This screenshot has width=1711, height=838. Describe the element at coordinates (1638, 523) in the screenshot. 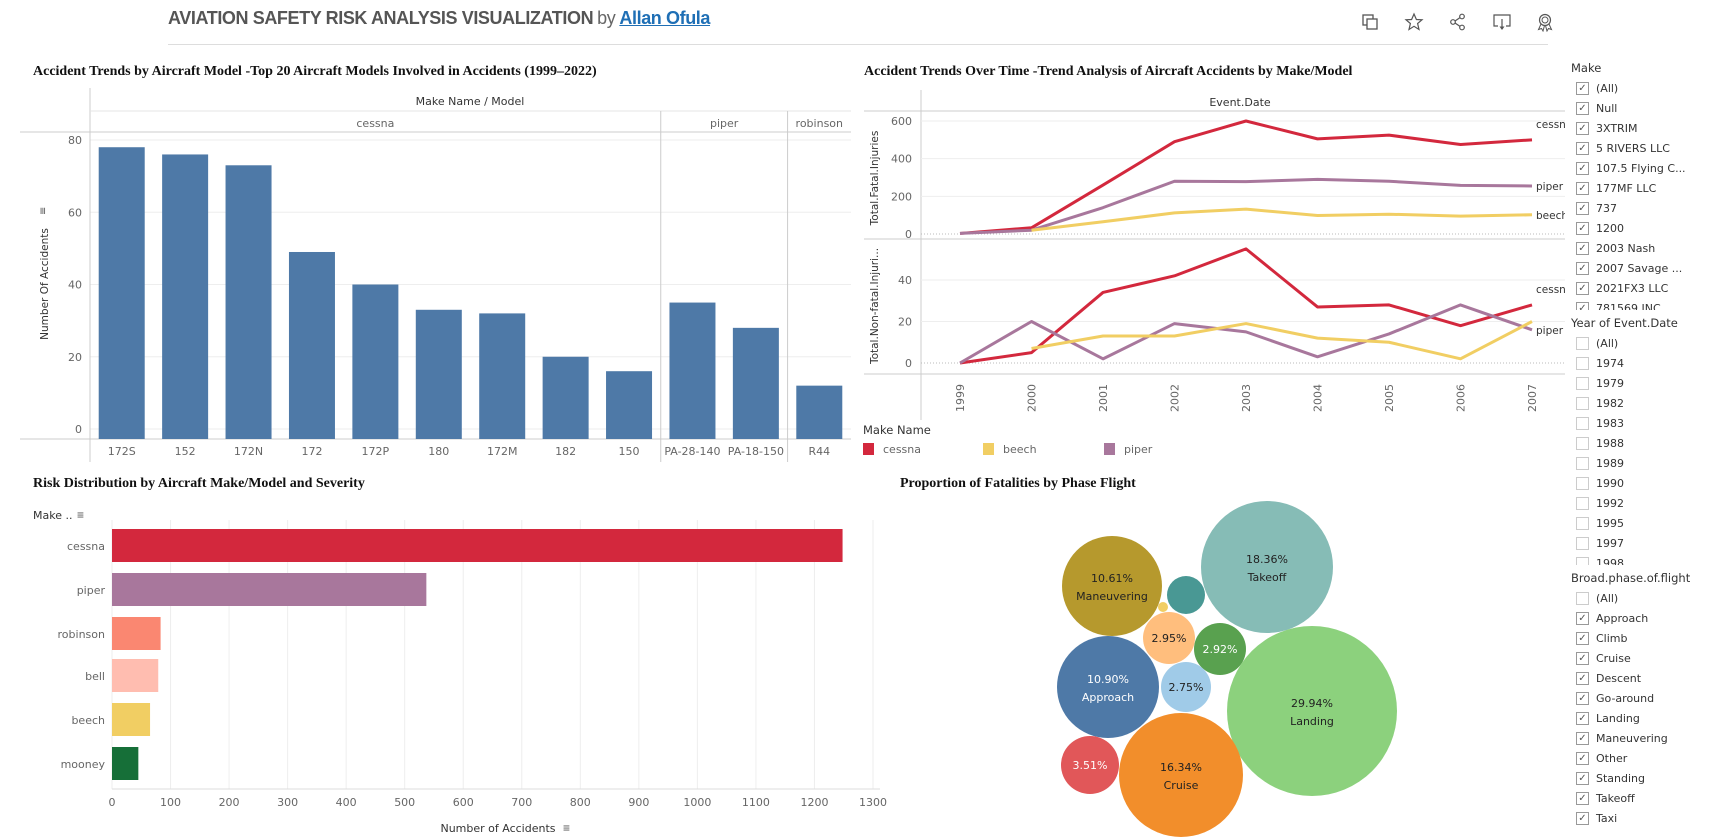

I see `filter-option: 1995` at that location.